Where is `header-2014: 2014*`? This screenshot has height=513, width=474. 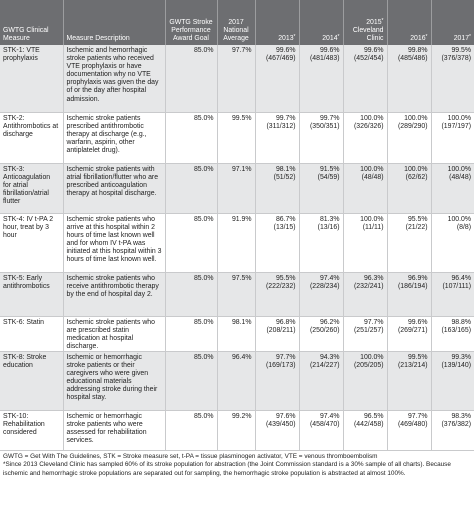
header-2014: 2014* is located at coordinates (321, 22).